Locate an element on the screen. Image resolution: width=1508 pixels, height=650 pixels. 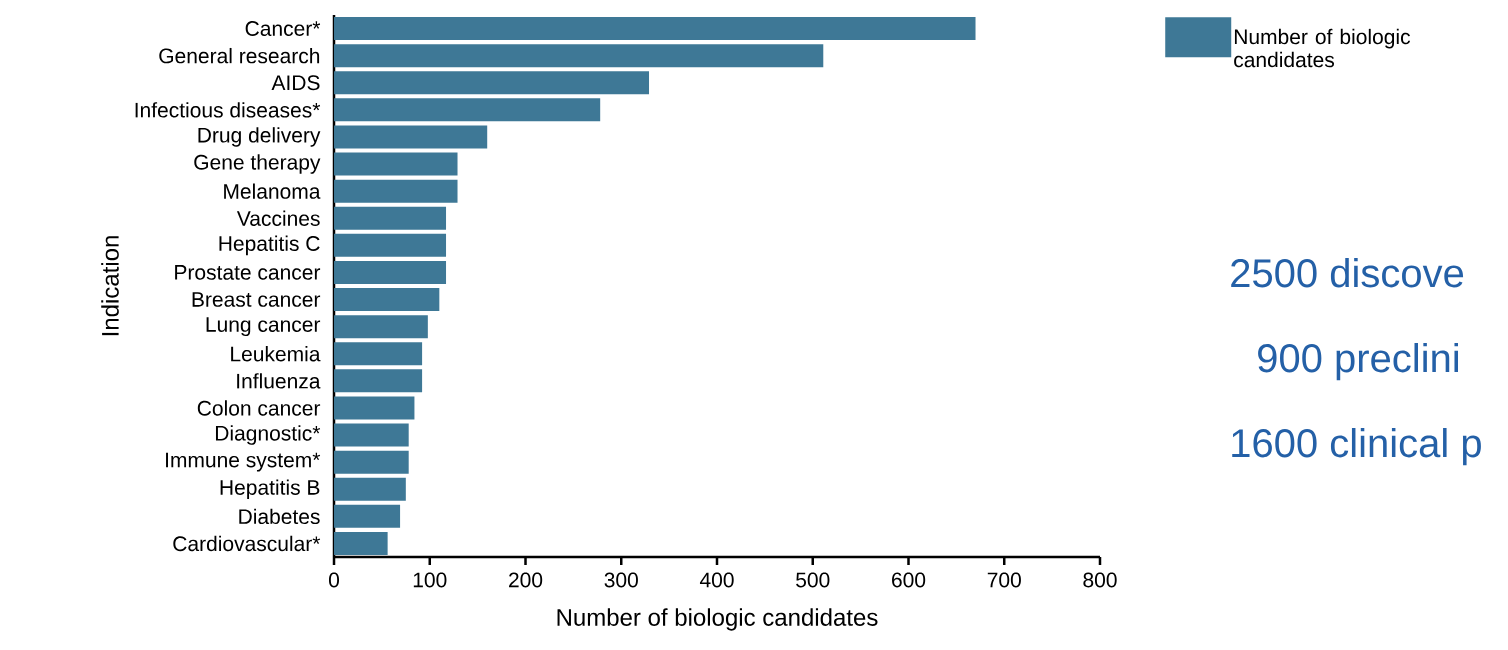
y-tick-label: Prostate cancer is located at coordinates (248, 272).